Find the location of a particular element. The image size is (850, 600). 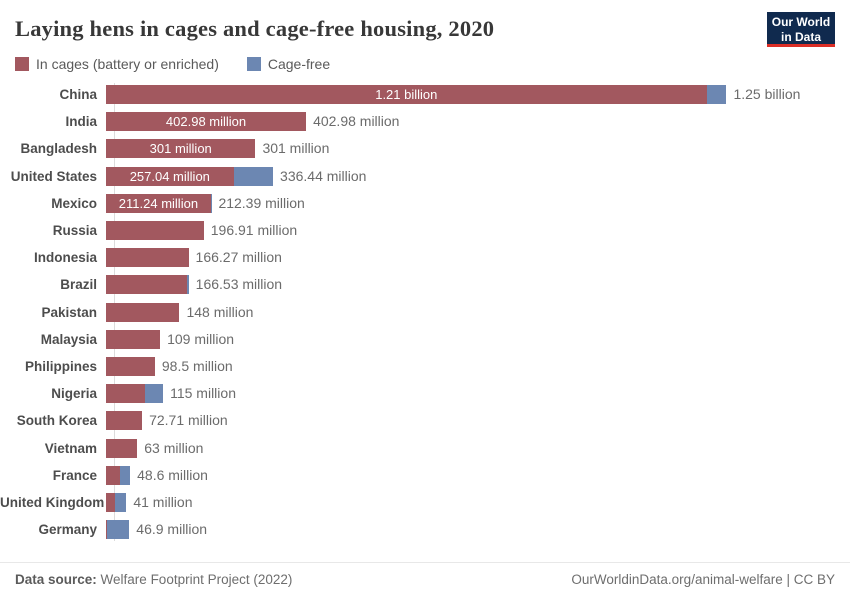

bar-value-label: 109 million is located at coordinates (201, 338).